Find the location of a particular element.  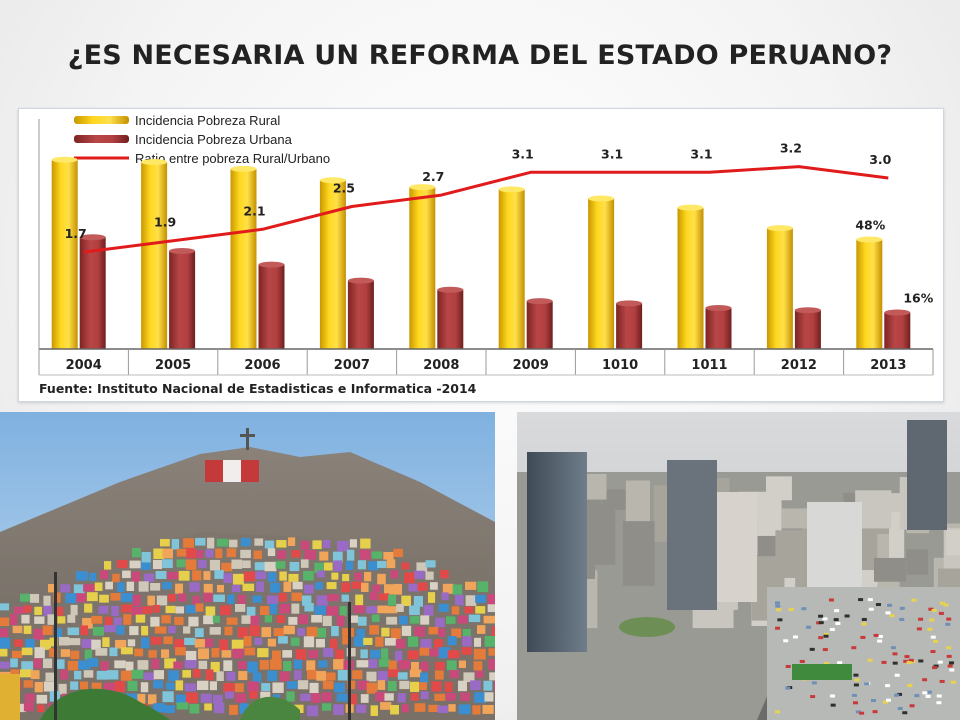

x-tick-2005: 2005 is located at coordinates (173, 365).